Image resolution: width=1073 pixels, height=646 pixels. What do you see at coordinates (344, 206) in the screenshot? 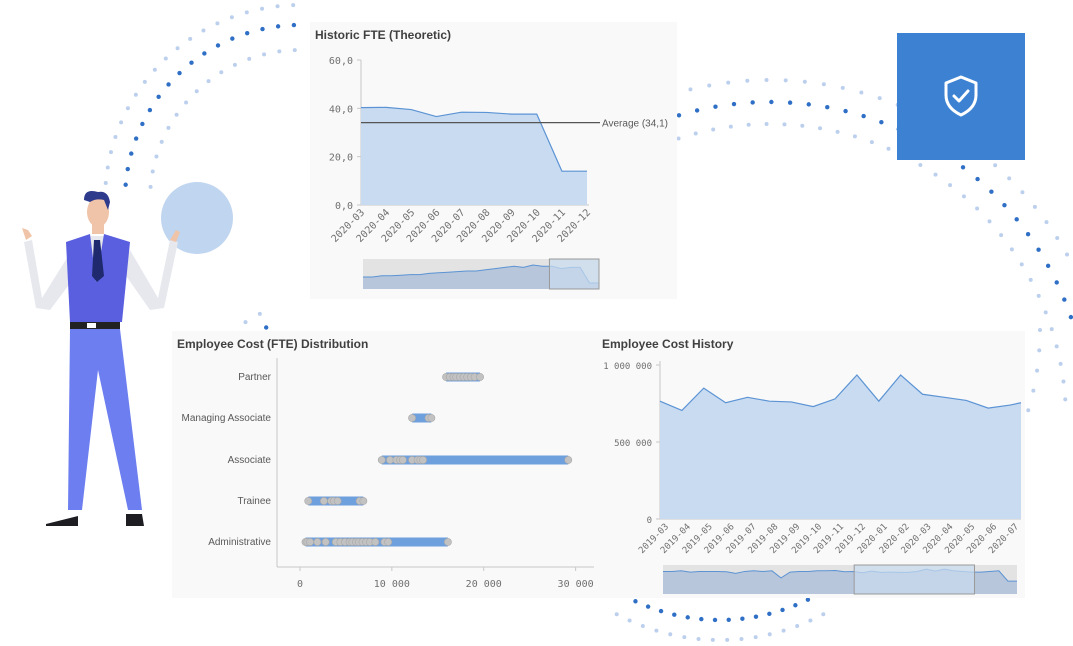
I see `y-tick-label: 0,0` at bounding box center [344, 206].